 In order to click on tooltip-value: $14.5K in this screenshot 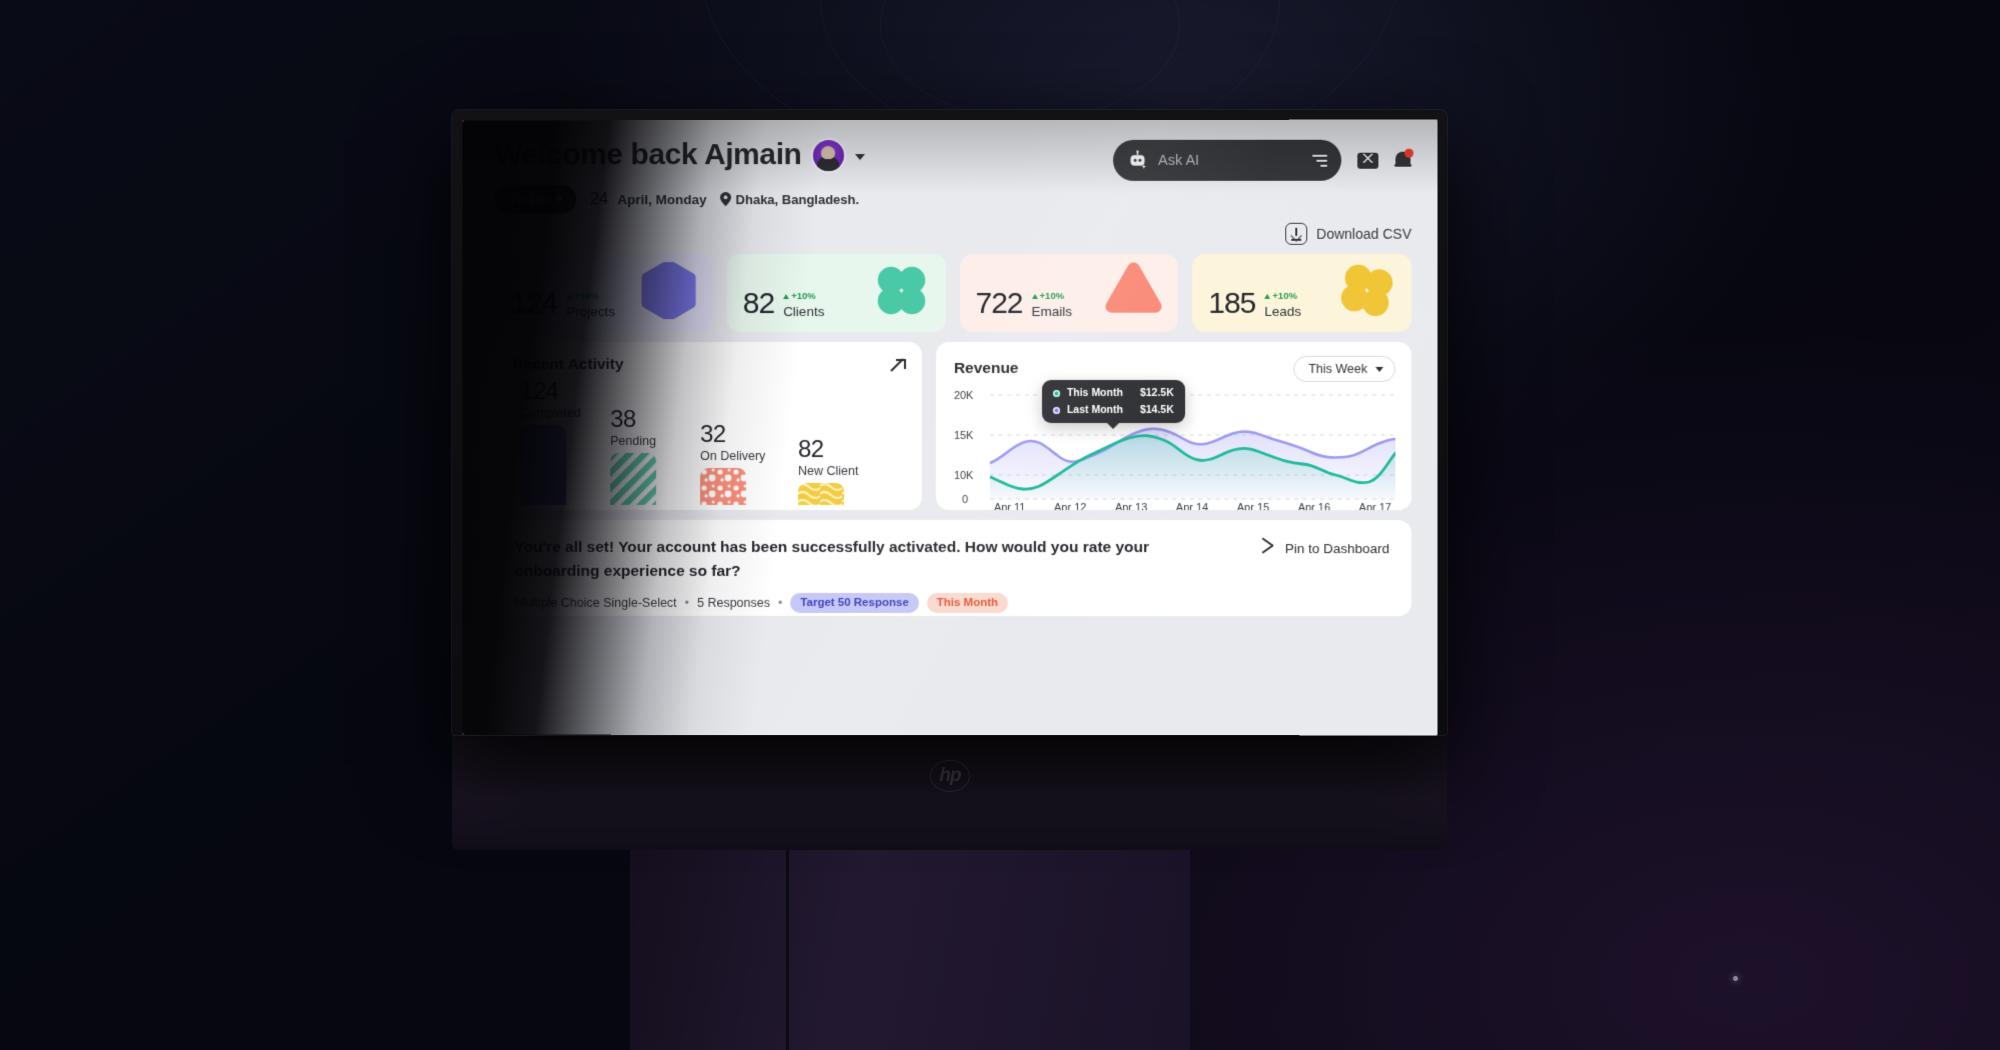, I will do `click(1156, 409)`.